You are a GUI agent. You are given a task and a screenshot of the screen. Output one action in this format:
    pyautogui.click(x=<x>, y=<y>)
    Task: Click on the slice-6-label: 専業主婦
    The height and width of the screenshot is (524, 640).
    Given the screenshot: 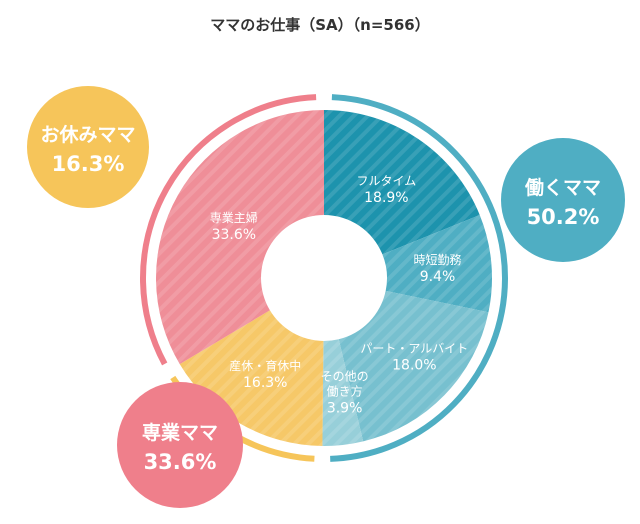 What is the action you would take?
    pyautogui.click(x=234, y=217)
    